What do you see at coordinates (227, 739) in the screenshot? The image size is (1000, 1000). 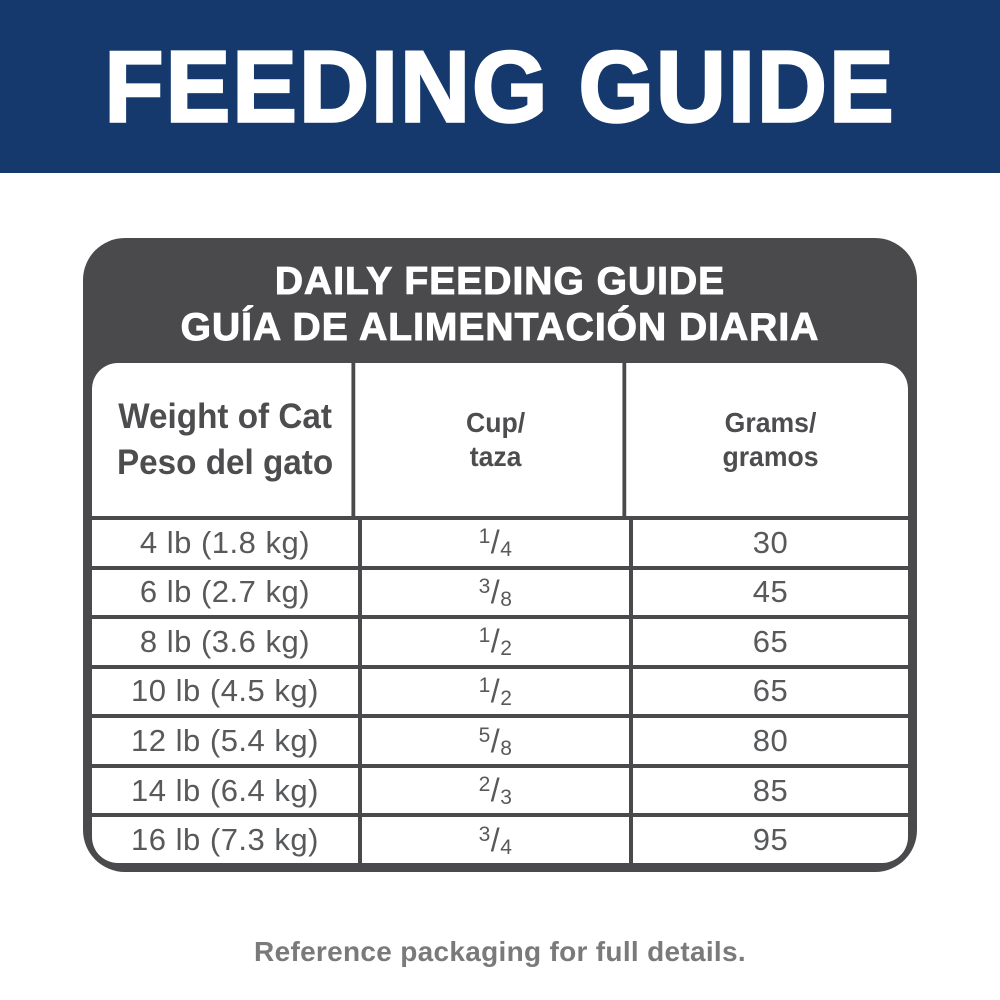 I see `table-cell-weight: 12 lb (5.4 kg)` at bounding box center [227, 739].